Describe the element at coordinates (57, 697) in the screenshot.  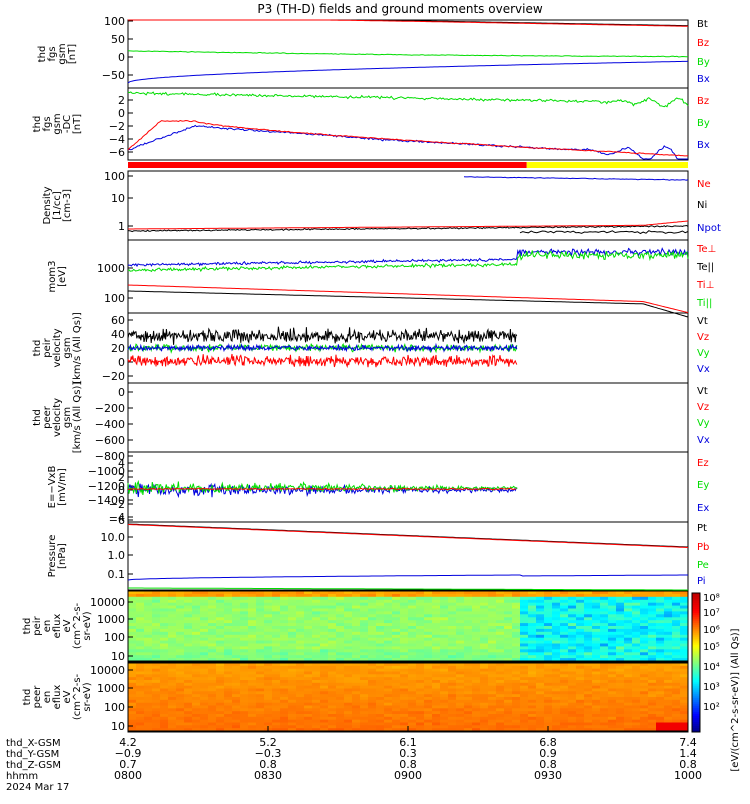
I see `y-axis-label: eflux` at that location.